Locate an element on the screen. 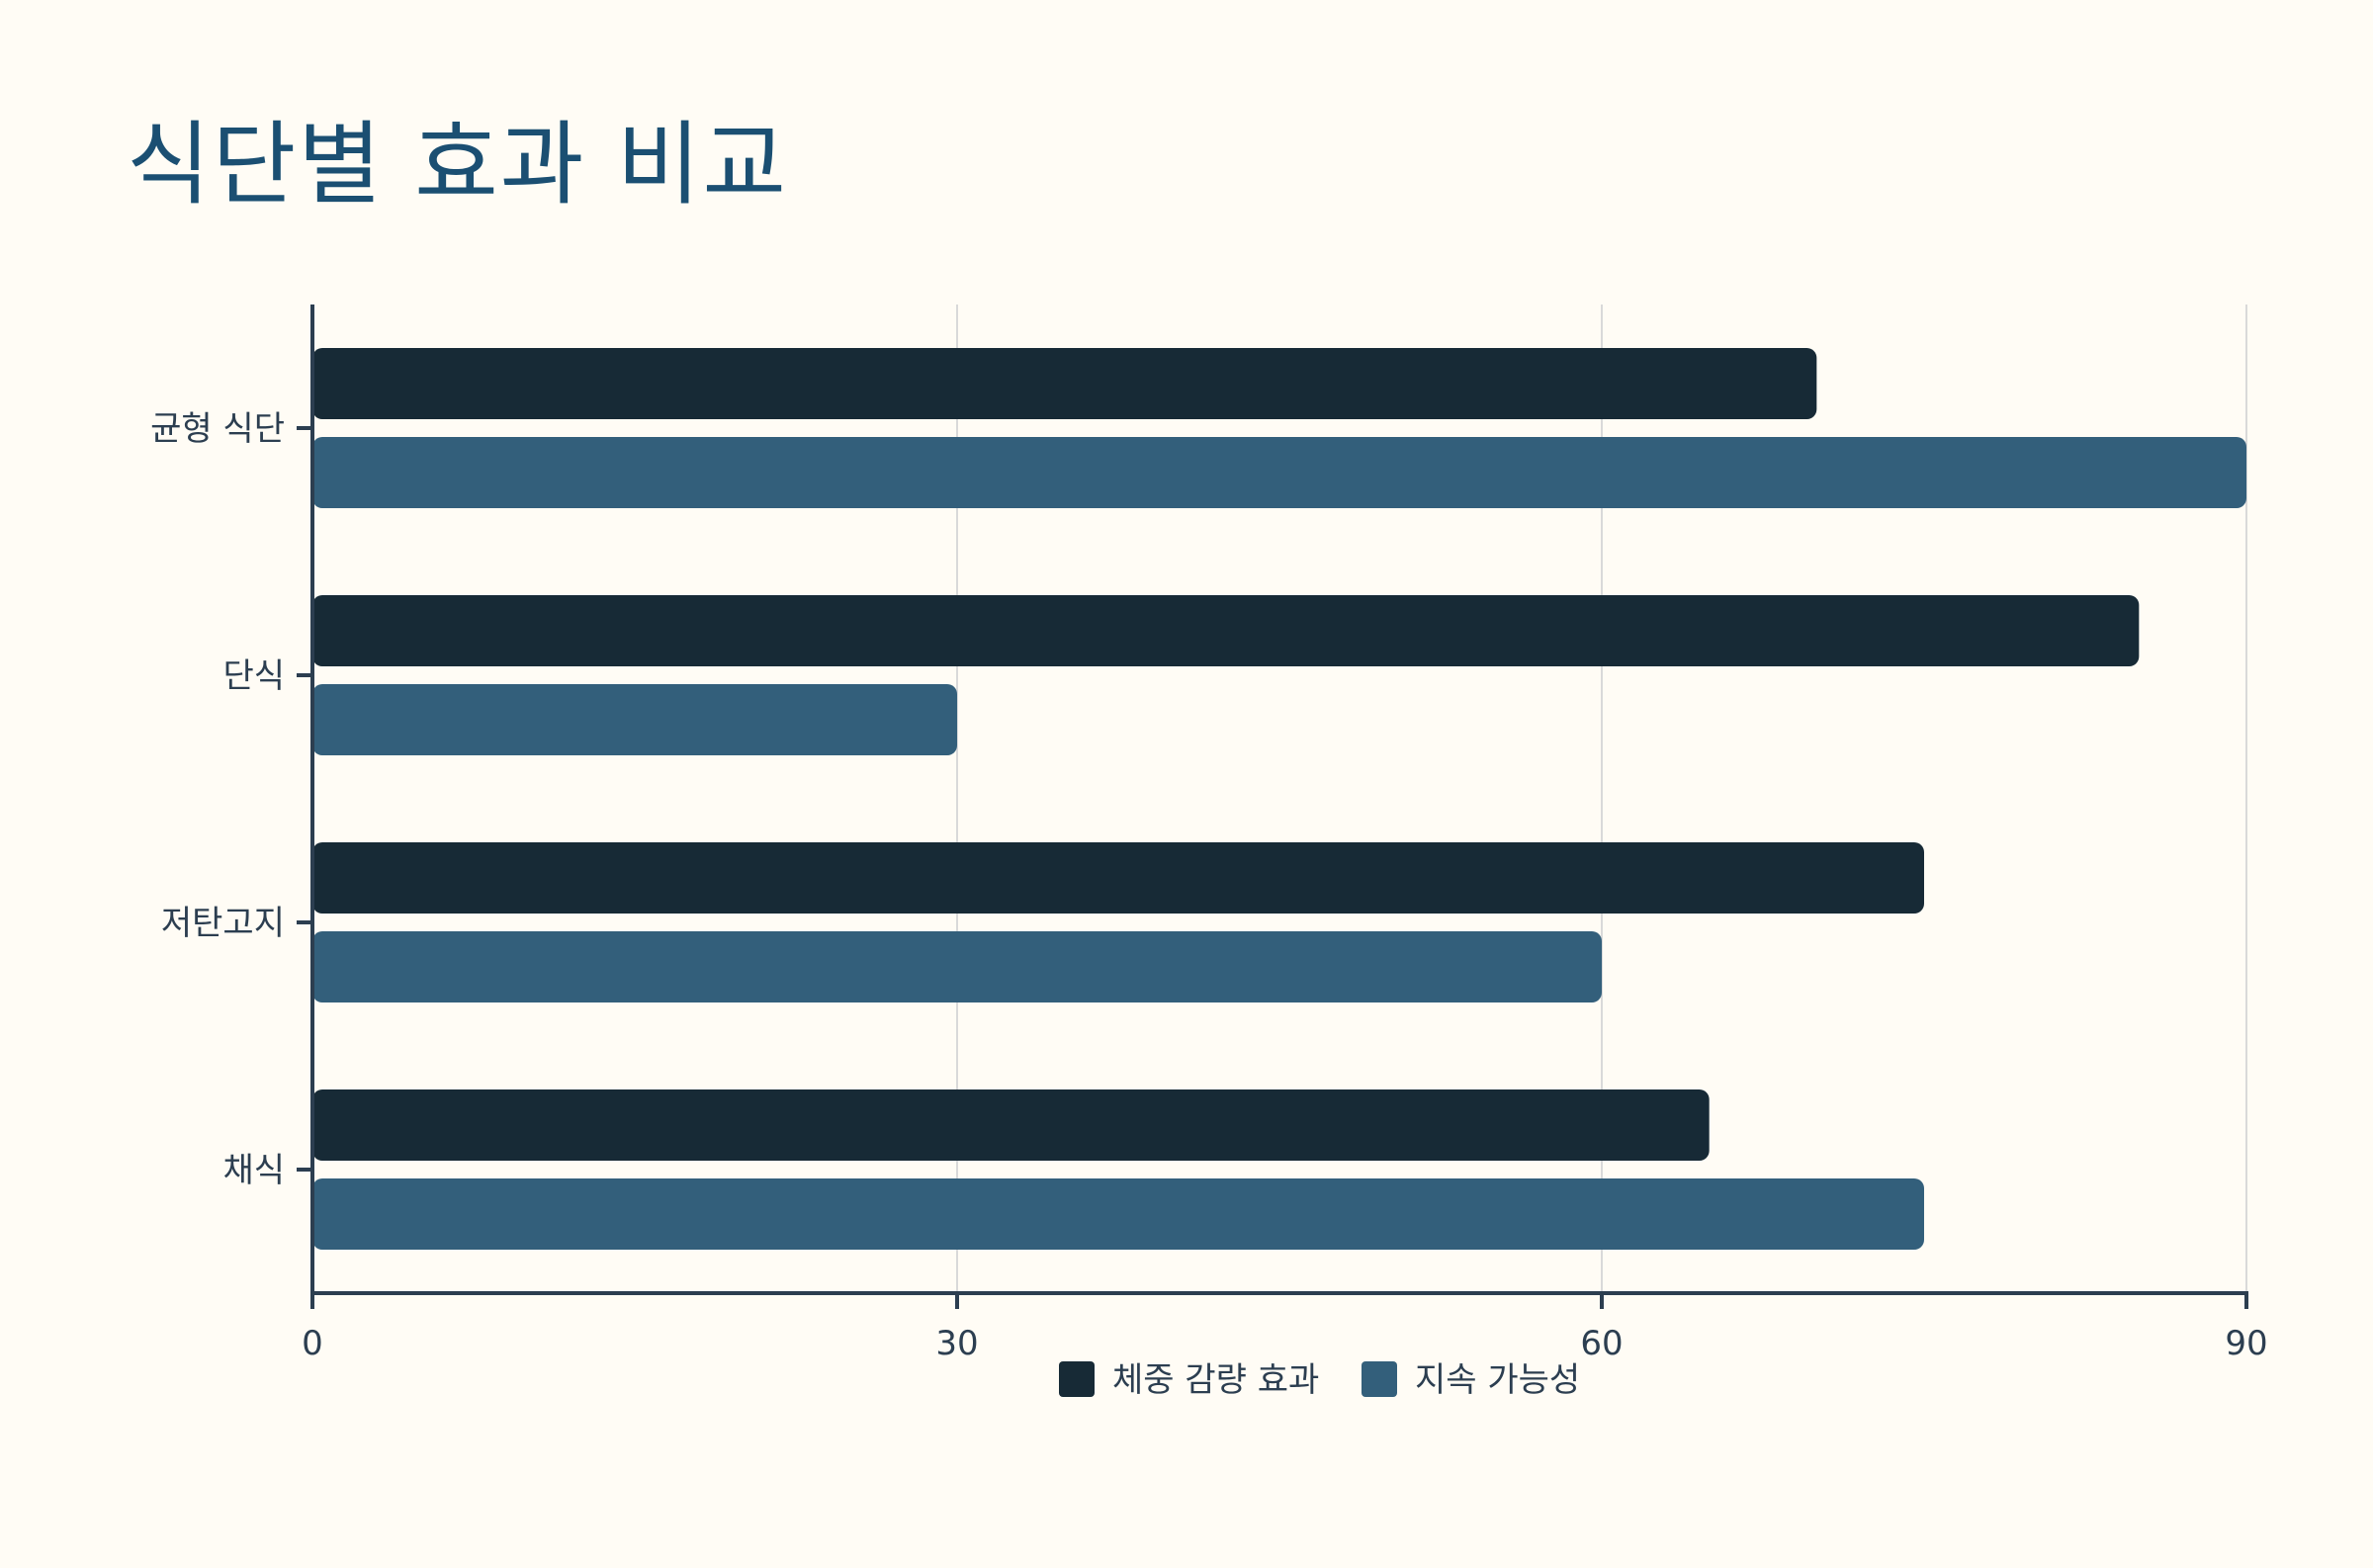  y-tick-label: 채식 is located at coordinates (253, 1171).